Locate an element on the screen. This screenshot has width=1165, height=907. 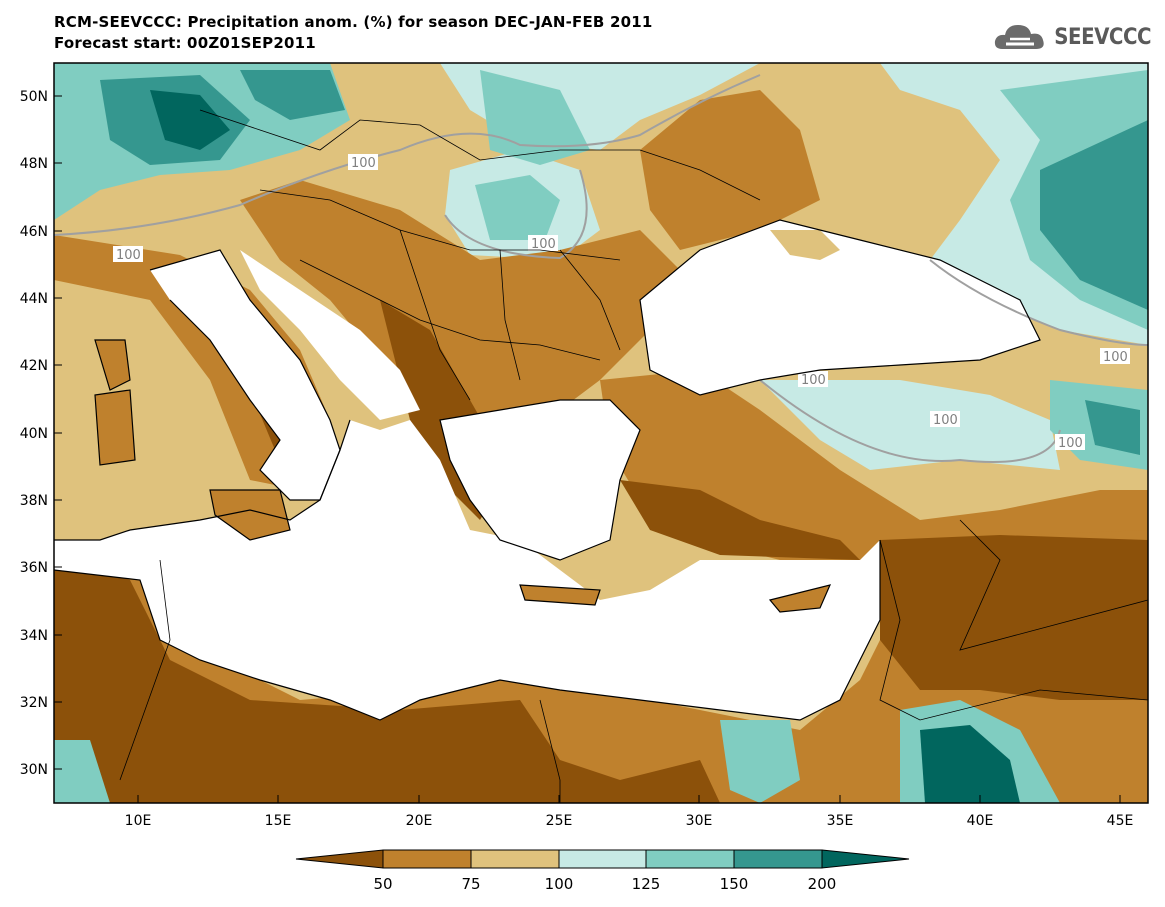
lon-label: 15E is located at coordinates (278, 821).